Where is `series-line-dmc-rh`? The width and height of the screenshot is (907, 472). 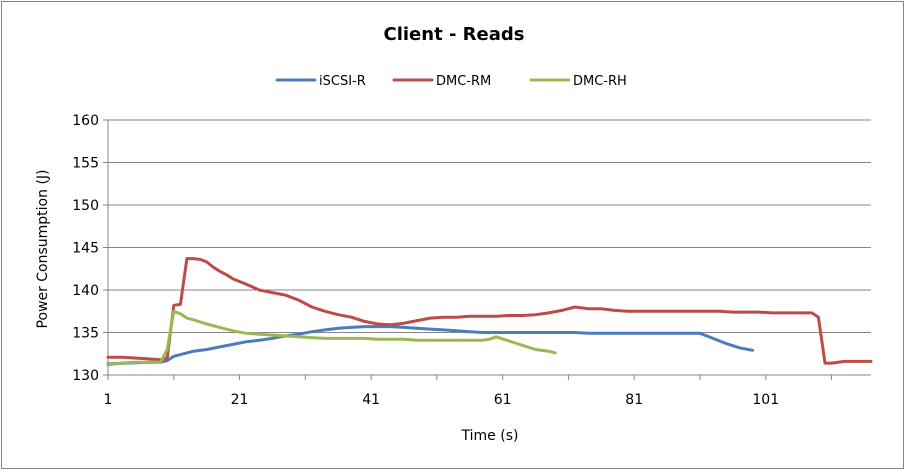
series-line-dmc-rh is located at coordinates (331, 338).